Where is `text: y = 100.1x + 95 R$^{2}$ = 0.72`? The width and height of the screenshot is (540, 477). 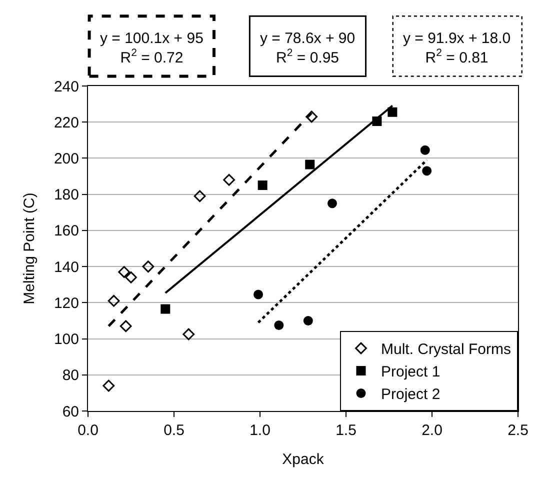 text: y = 100.1x + 95 R$^{2}$ = 0.72 is located at coordinates (152, 48).